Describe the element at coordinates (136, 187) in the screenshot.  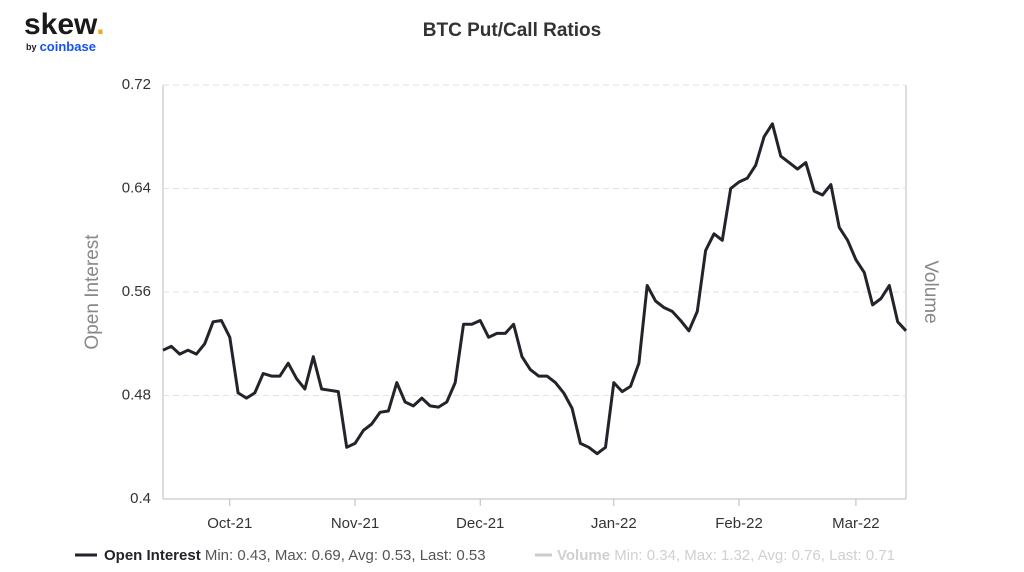
I see `y-tick-label: 0.64` at that location.